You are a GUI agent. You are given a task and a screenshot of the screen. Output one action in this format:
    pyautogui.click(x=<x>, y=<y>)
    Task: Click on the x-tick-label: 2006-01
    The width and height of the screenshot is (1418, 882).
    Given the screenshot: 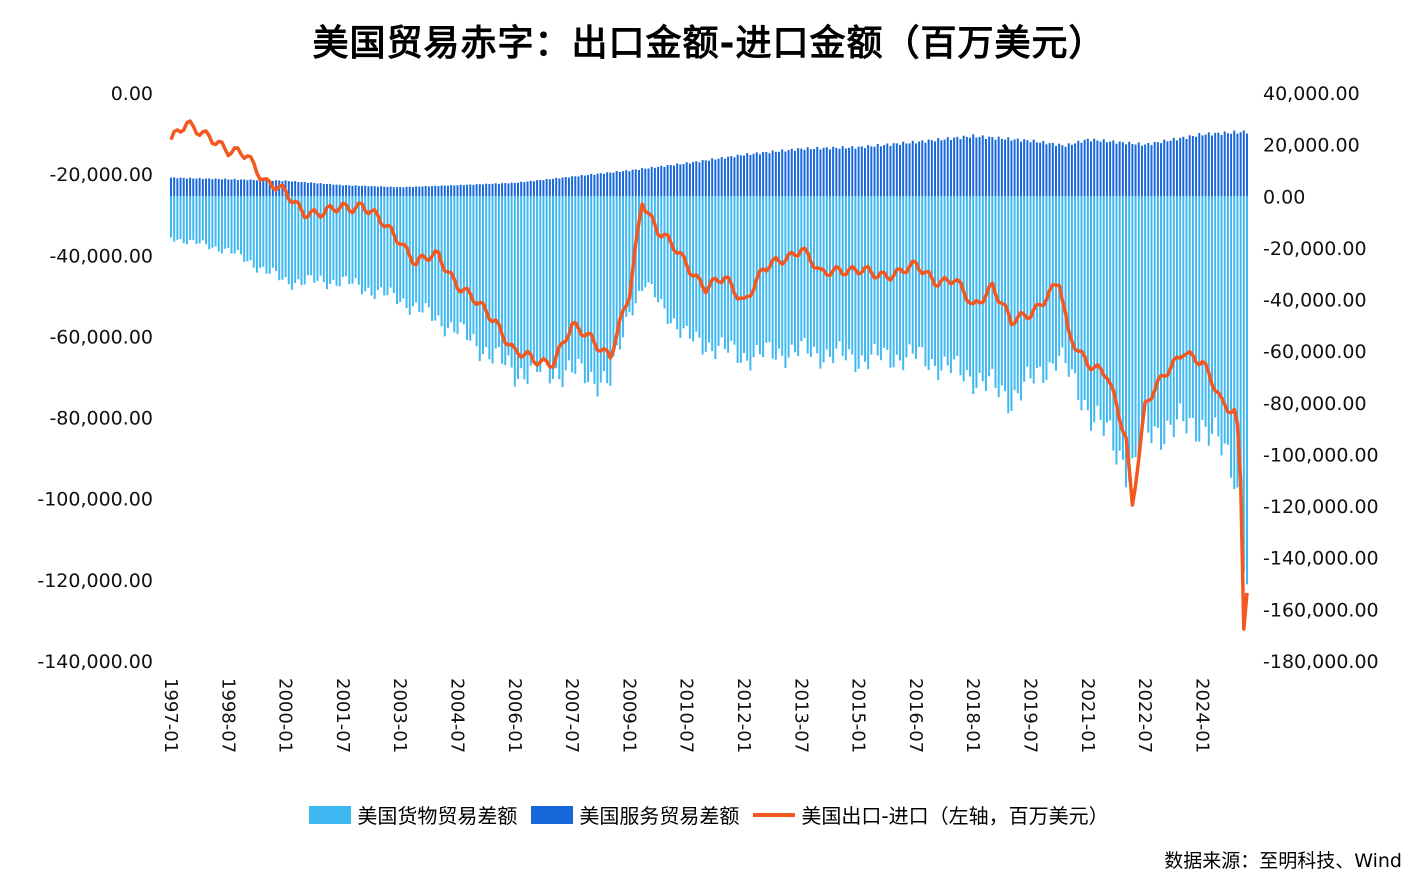 What is the action you would take?
    pyautogui.click(x=514, y=715)
    